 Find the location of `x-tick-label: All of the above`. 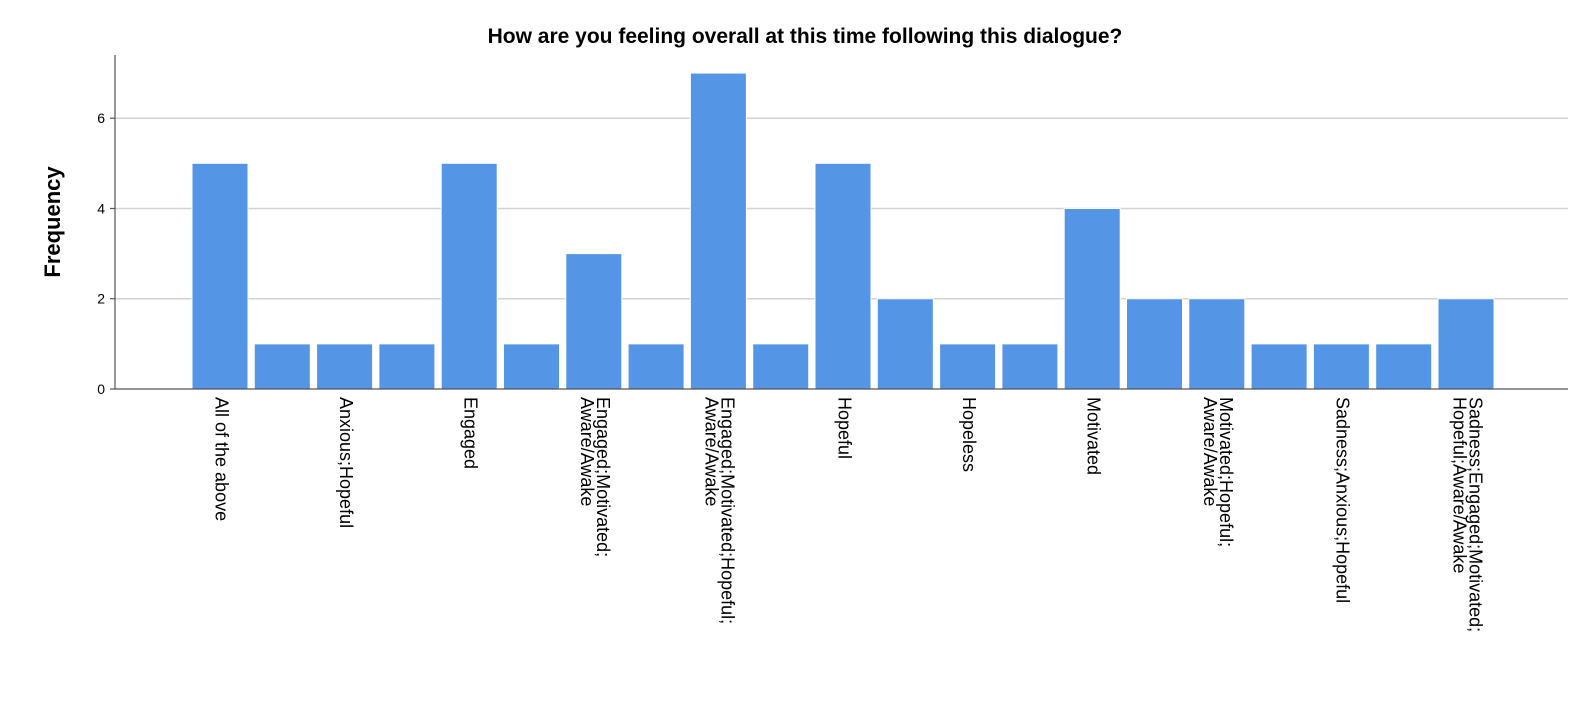

x-tick-label: All of the above is located at coordinates (221, 459).